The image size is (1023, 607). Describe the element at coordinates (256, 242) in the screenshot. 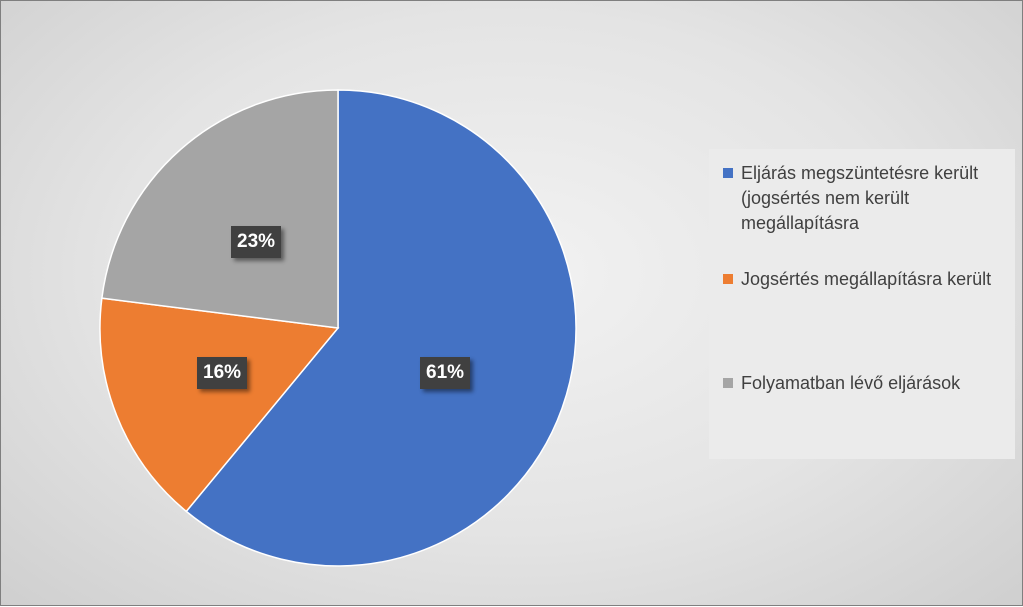

I see `data-label-23: 23%` at that location.